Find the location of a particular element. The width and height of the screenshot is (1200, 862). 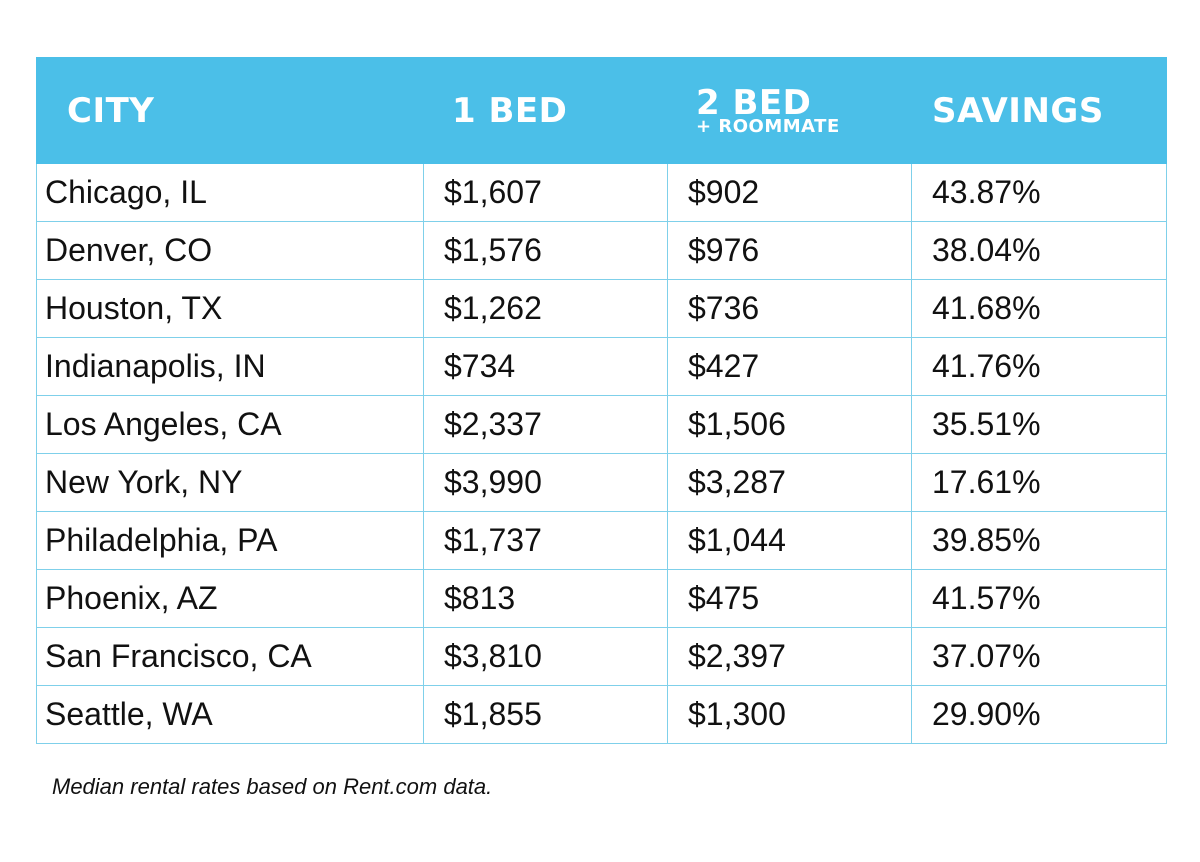

cell-two-bed: $3,287 is located at coordinates (789, 482).